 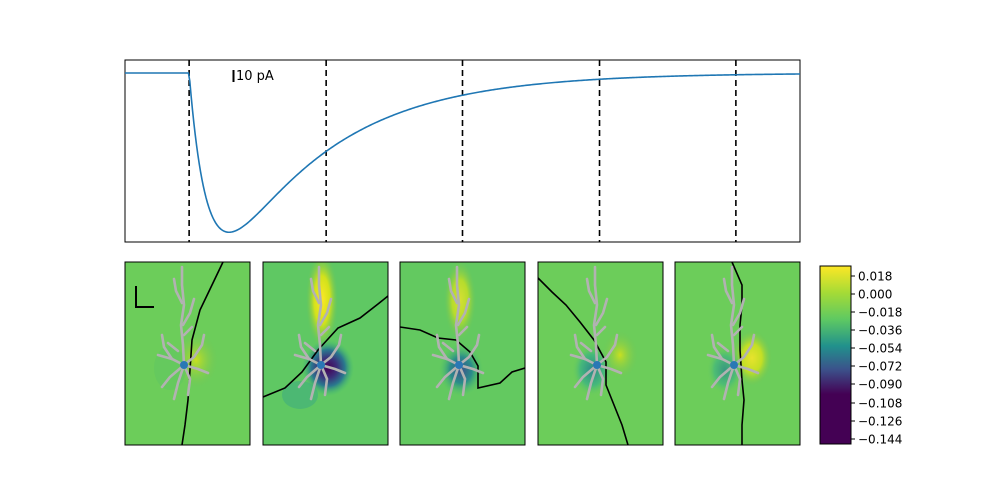 What do you see at coordinates (880, 349) in the screenshot?
I see `colorbar-tick-label: −0.054` at bounding box center [880, 349].